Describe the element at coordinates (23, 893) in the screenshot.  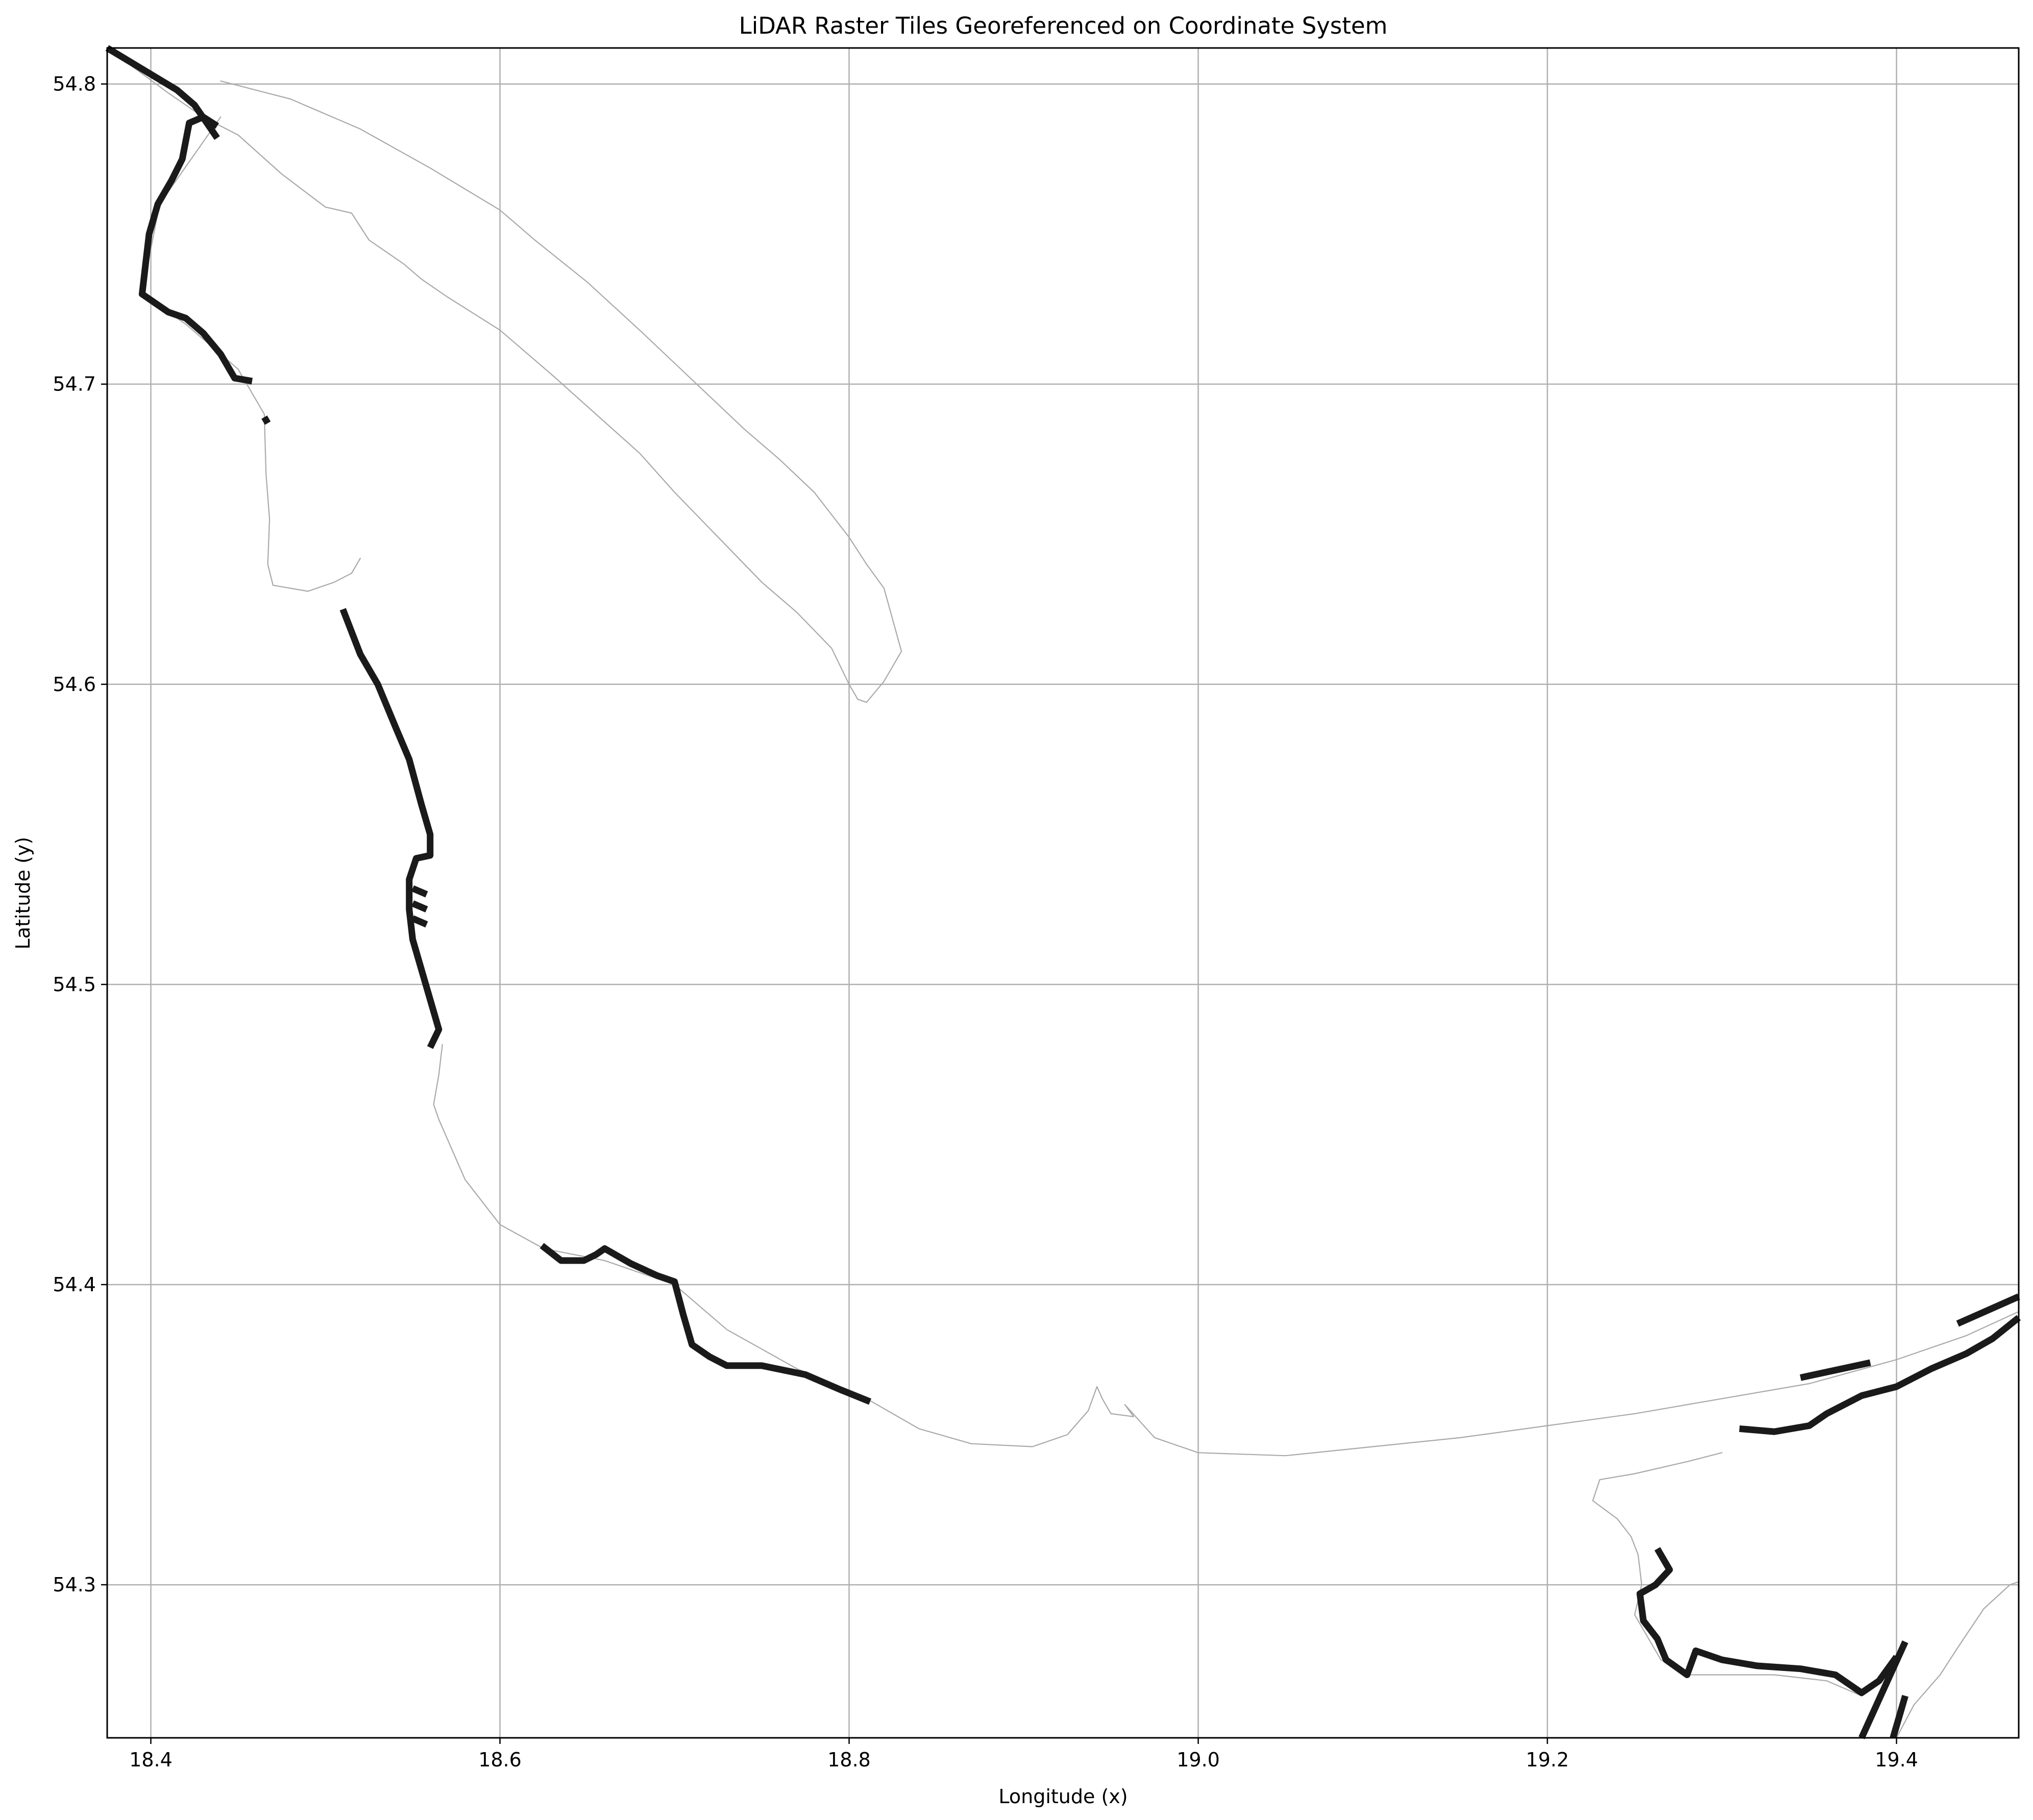
I see `y-axis-label: Latitude (y)` at that location.